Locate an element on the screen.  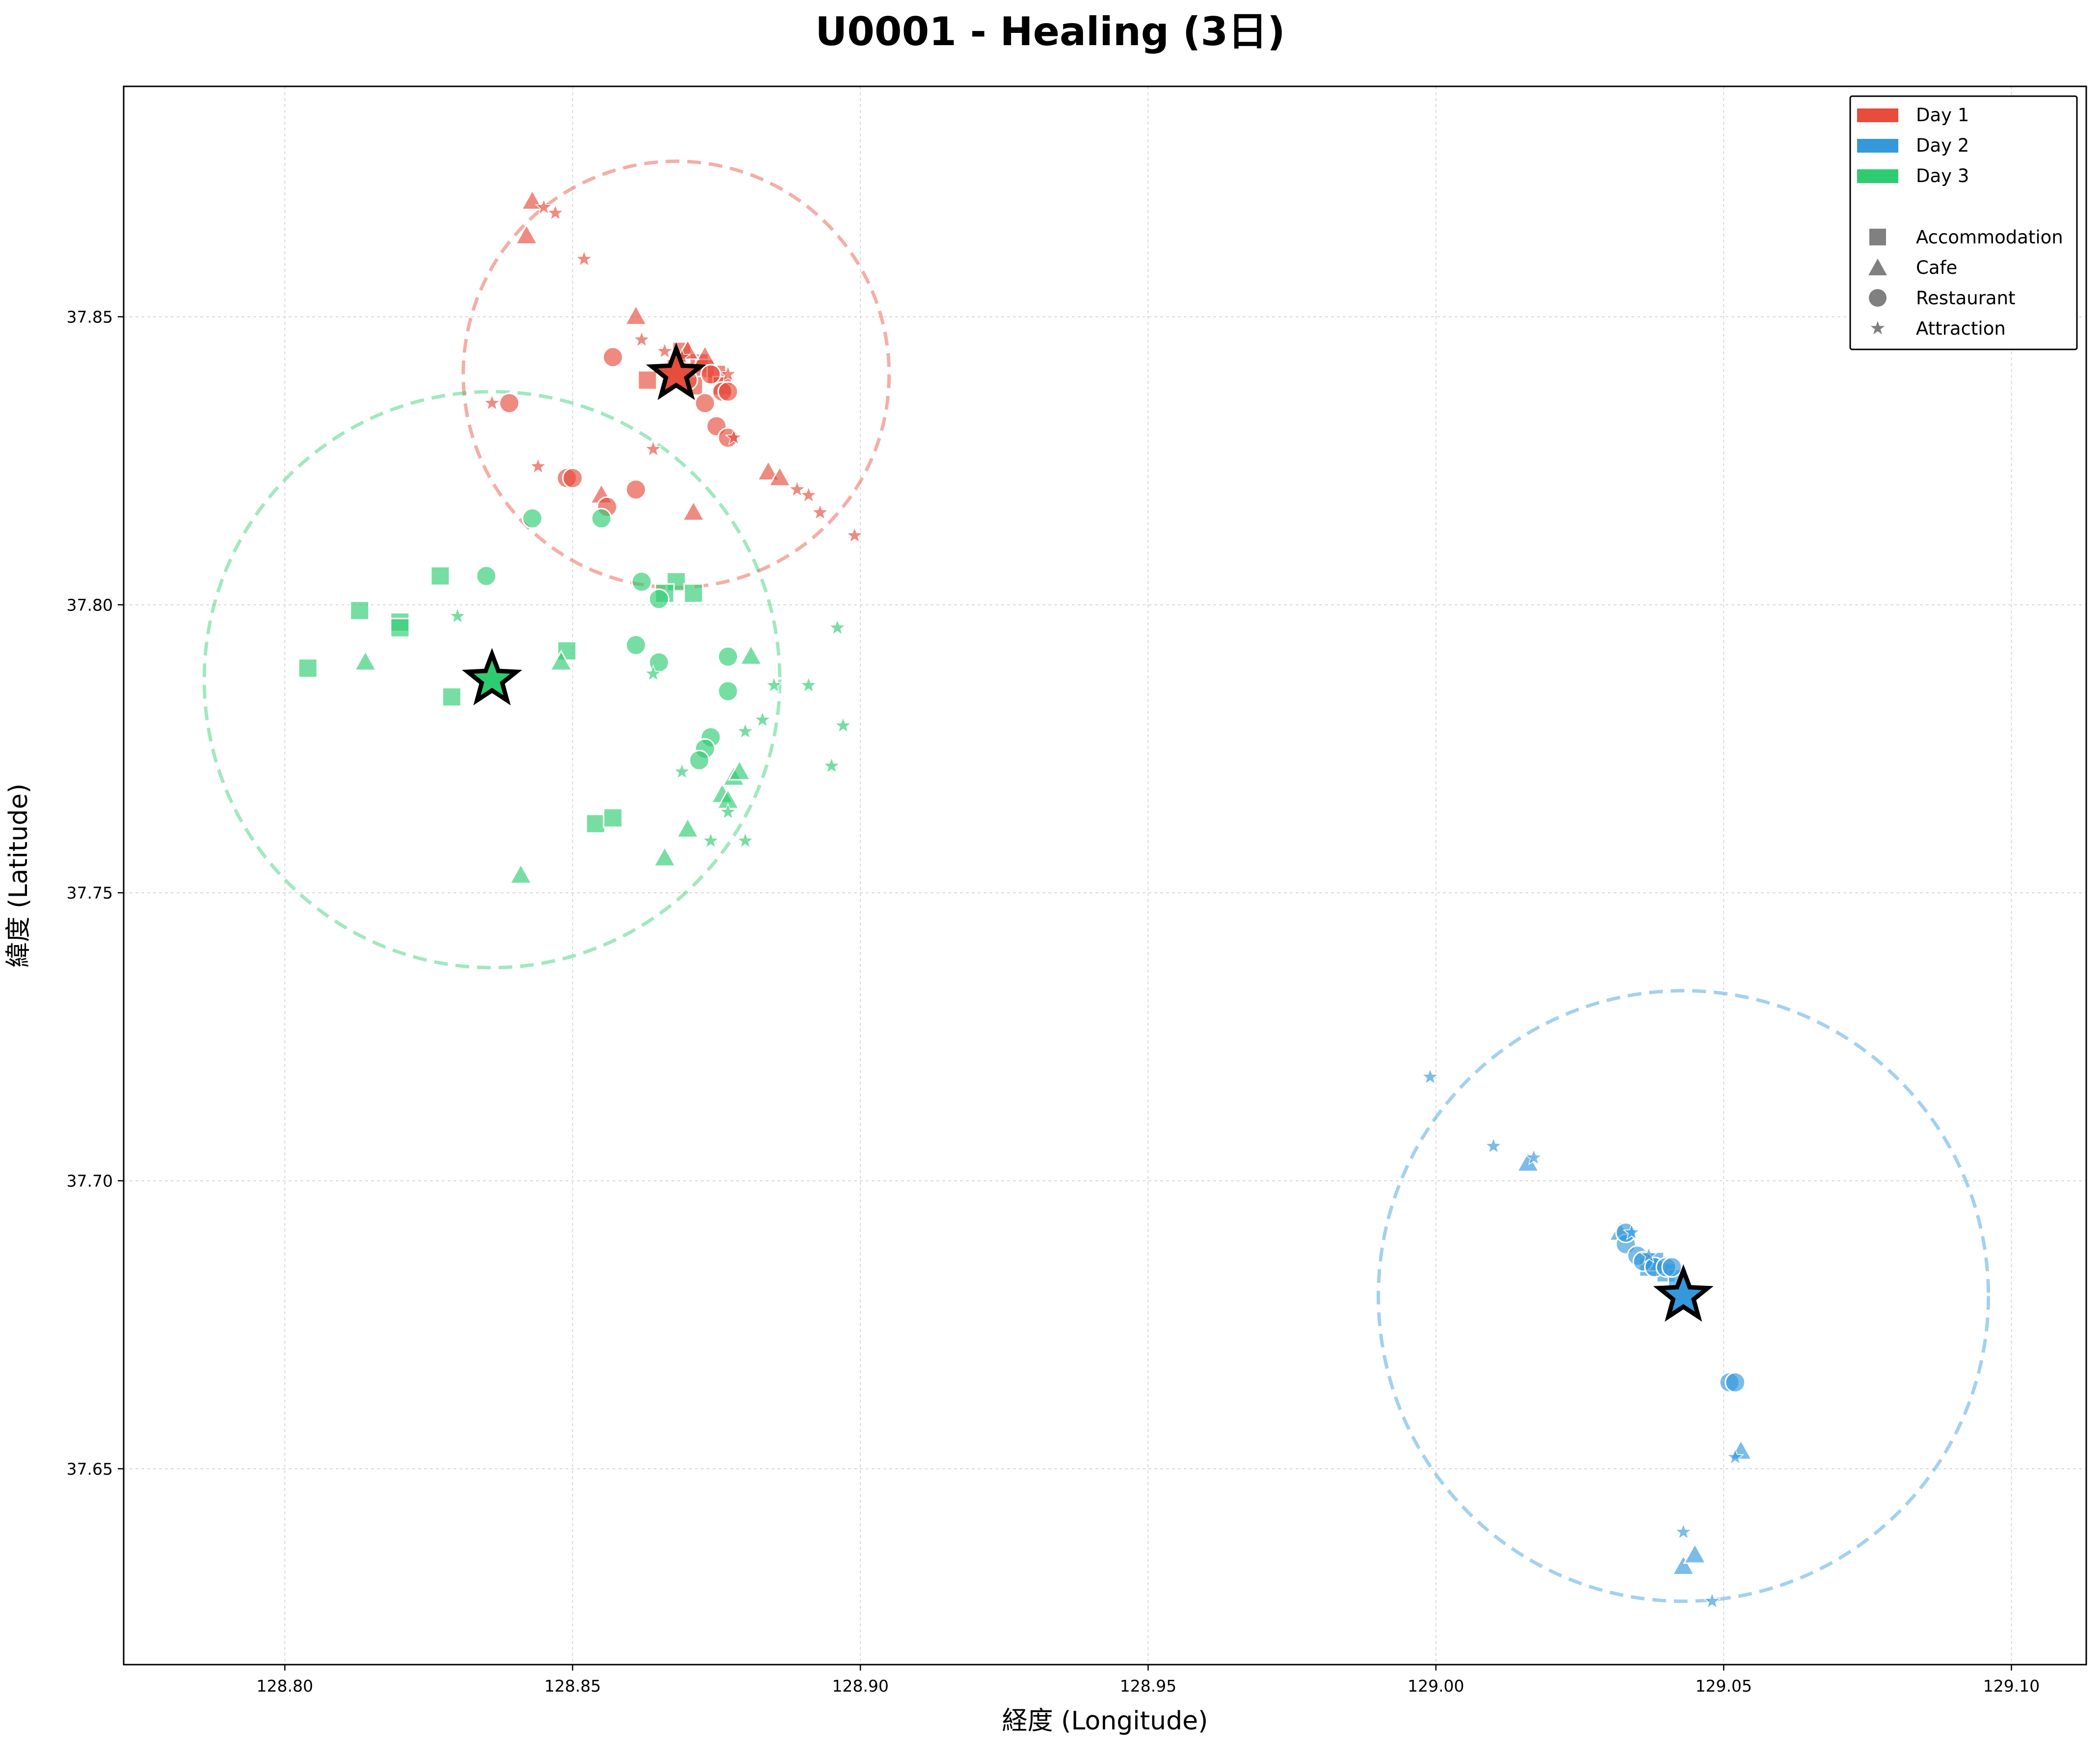
x-axis-label: 経度 (Longitude) is located at coordinates (1105, 1721).